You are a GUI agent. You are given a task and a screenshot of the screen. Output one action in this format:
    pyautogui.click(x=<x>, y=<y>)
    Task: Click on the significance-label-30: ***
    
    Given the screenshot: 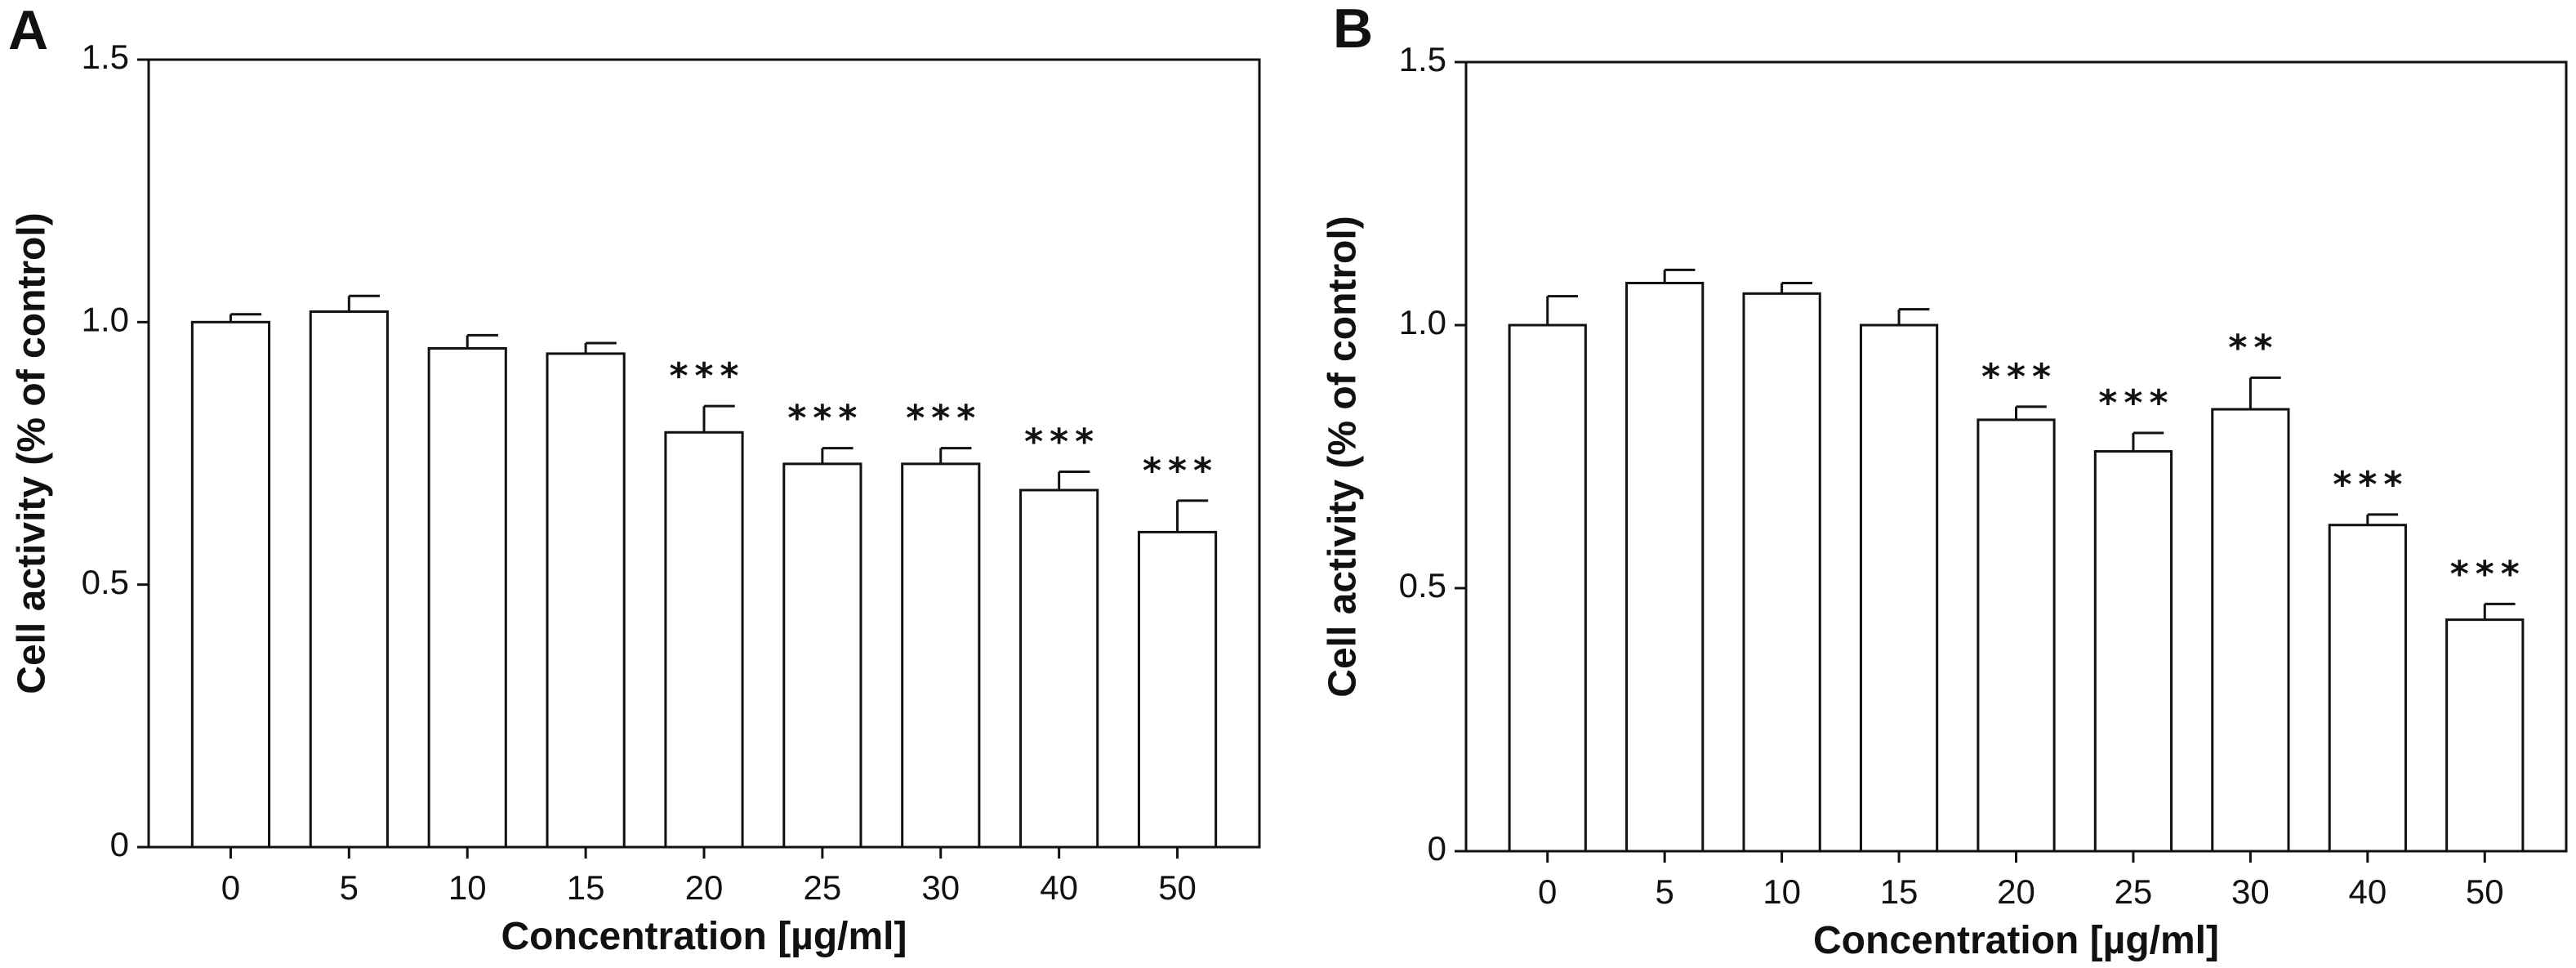 What is the action you would take?
    pyautogui.click(x=944, y=418)
    